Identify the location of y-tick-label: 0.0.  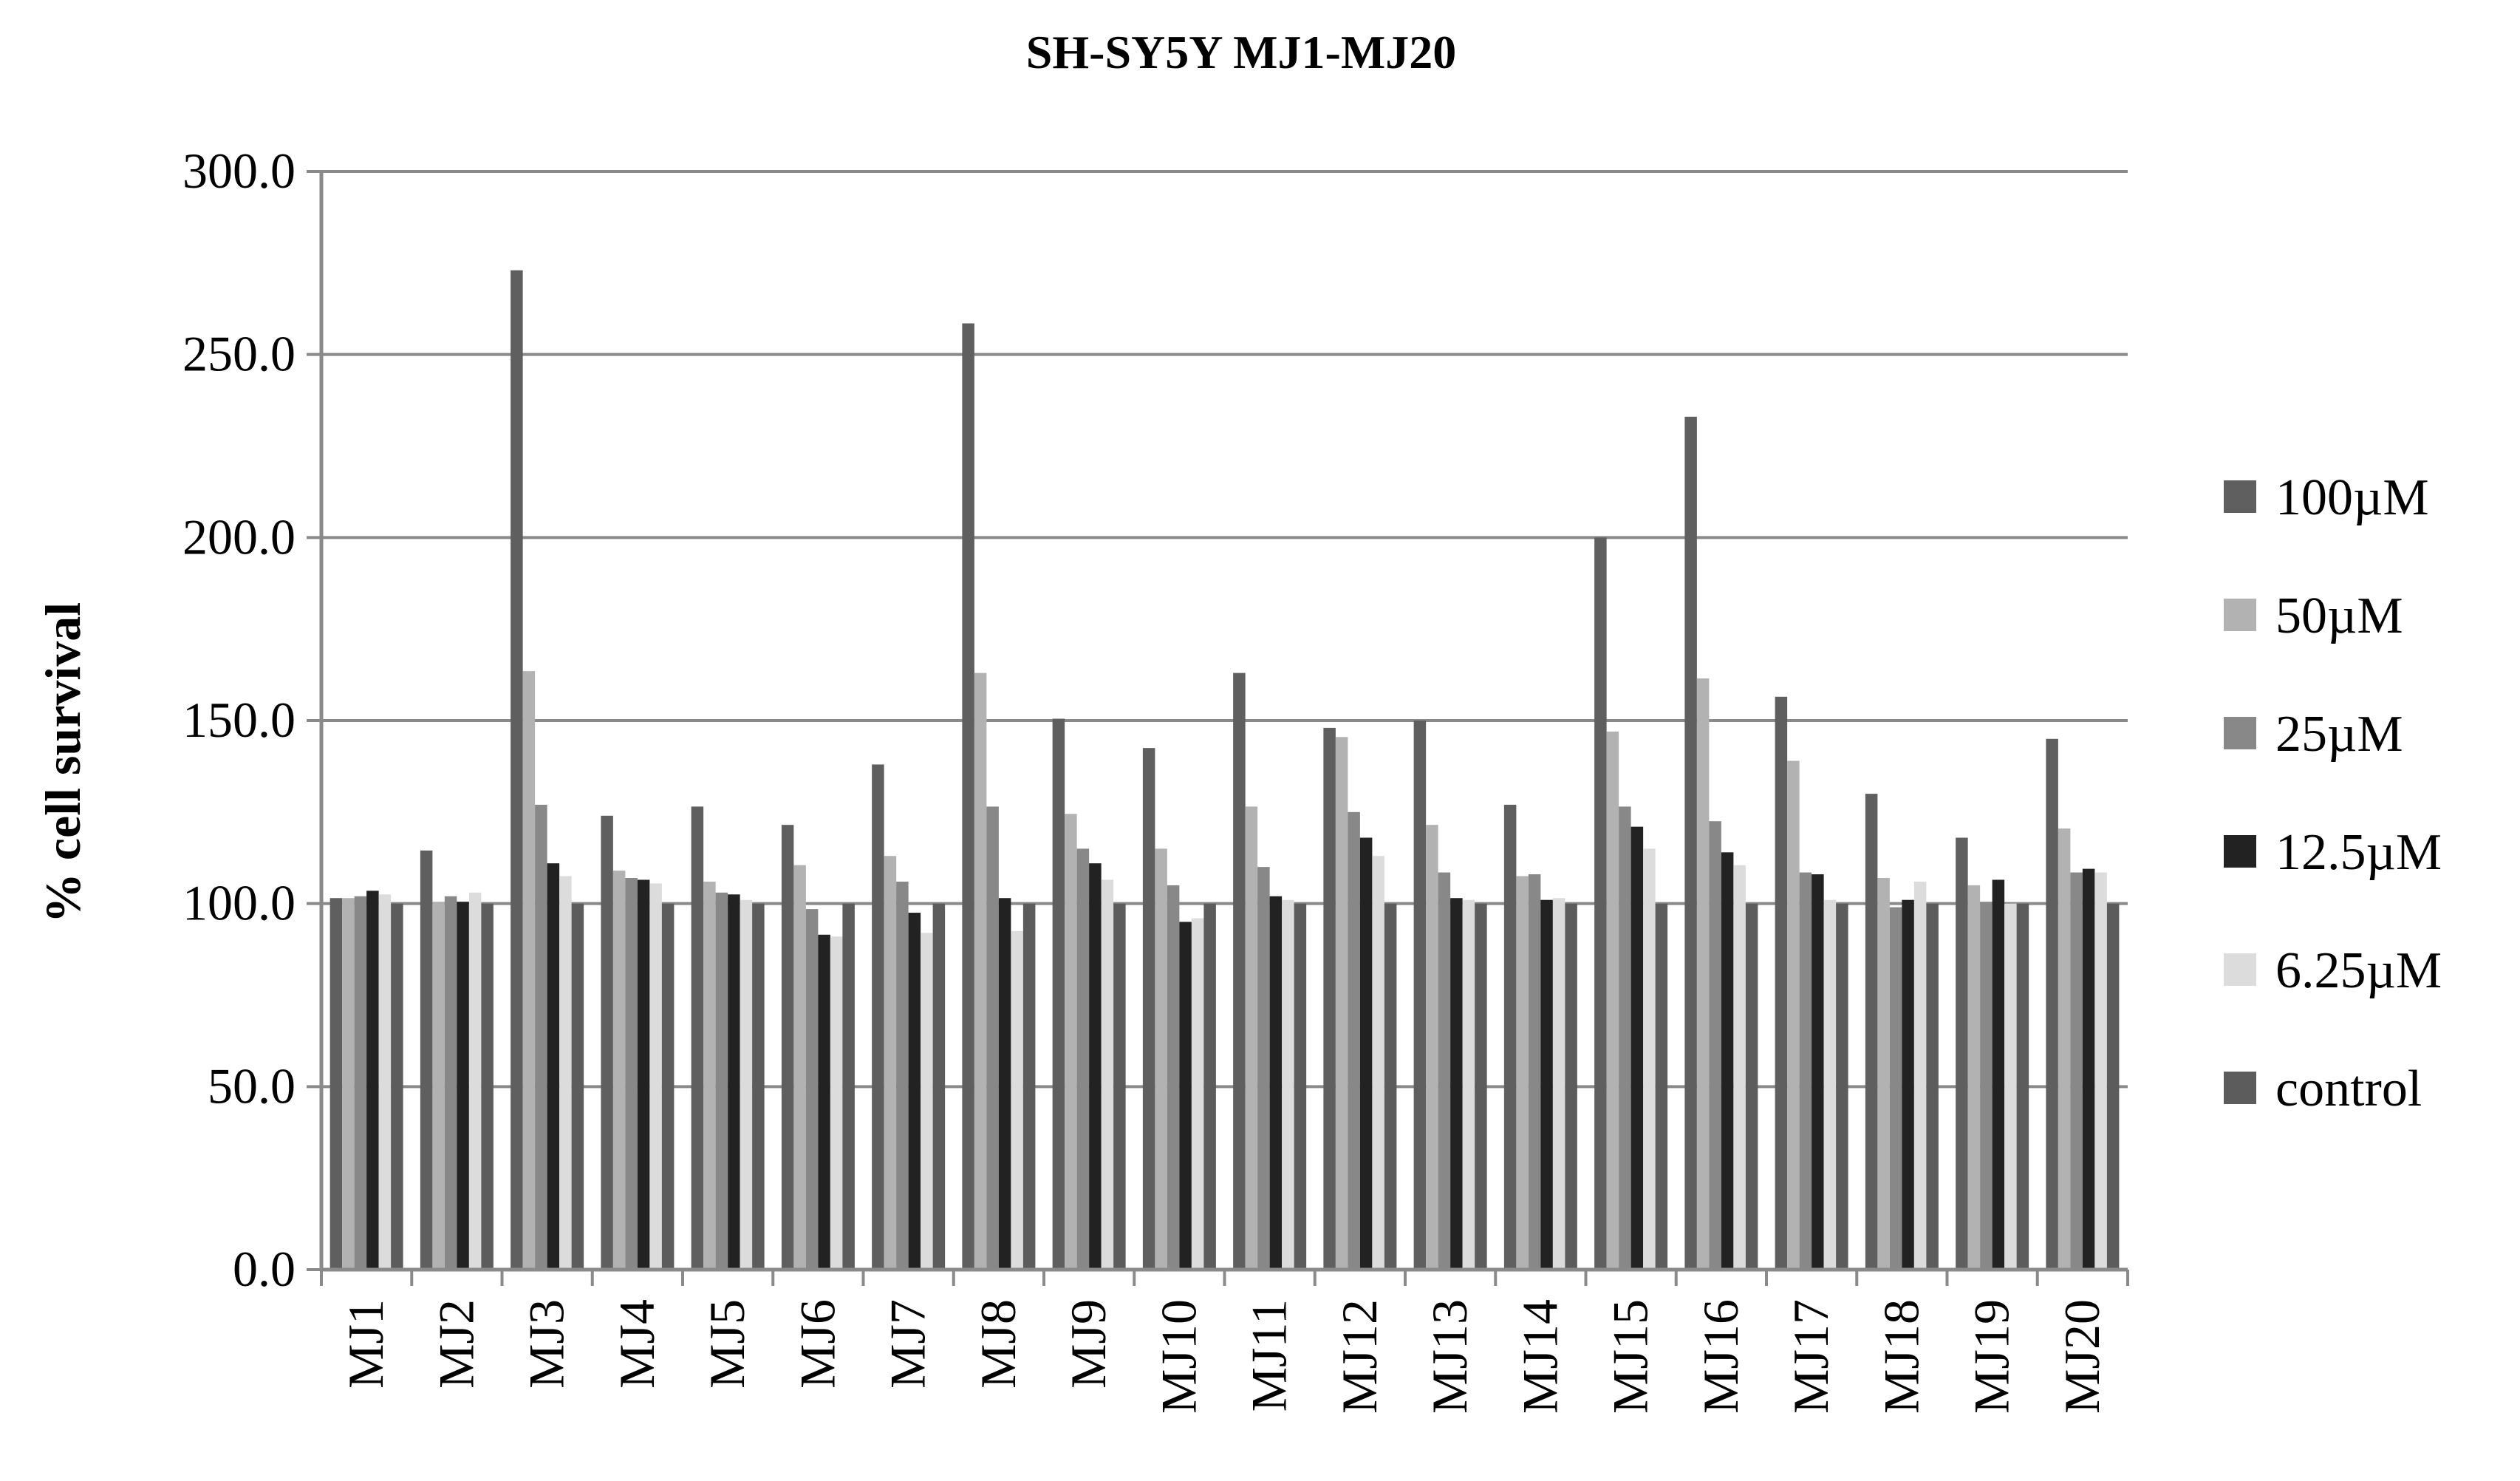
(264, 1269).